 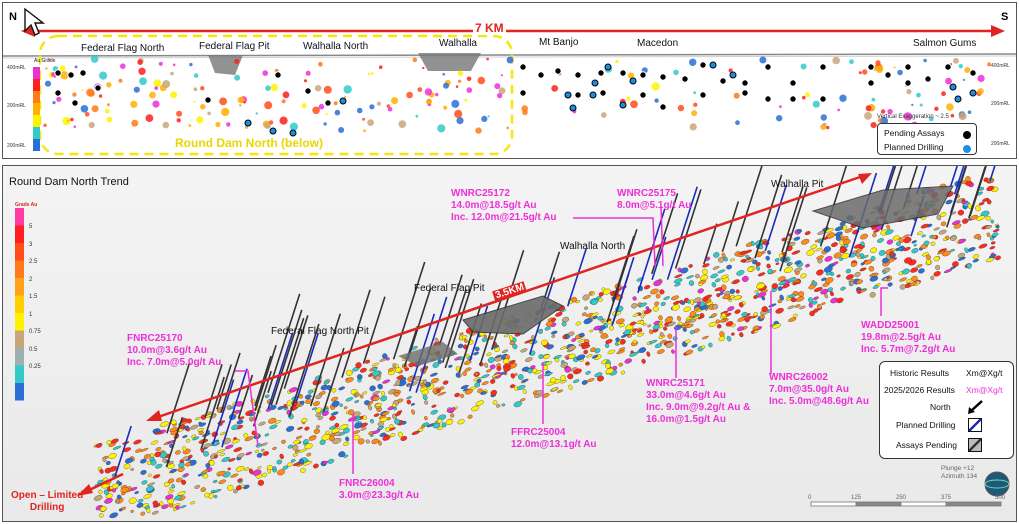 What do you see at coordinates (906, 504) in the screenshot?
I see `scale-bar` at bounding box center [906, 504].